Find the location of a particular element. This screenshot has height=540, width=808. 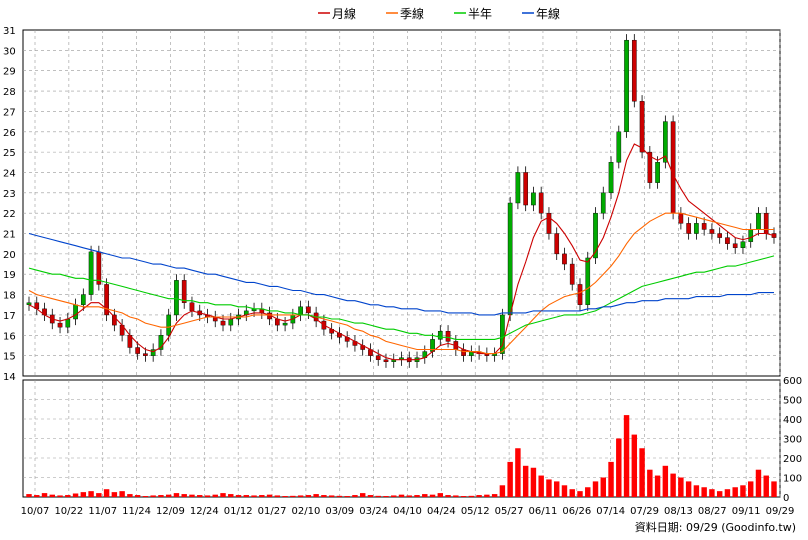

price-tick-label: 29 is located at coordinates (9, 72).